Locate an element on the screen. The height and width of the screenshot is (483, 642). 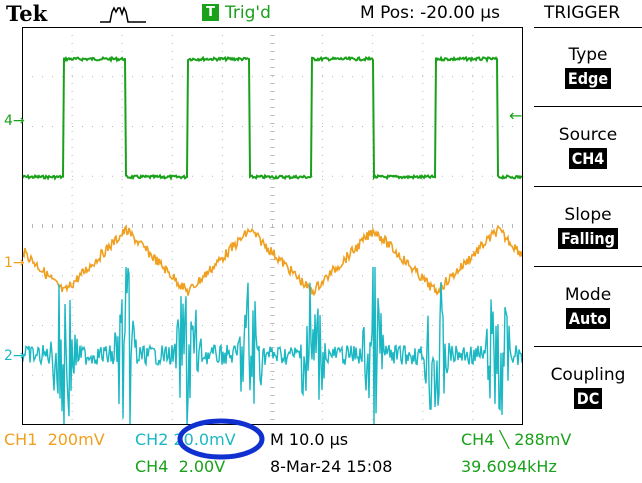
menu-slope-button: Falling is located at coordinates (588, 238).